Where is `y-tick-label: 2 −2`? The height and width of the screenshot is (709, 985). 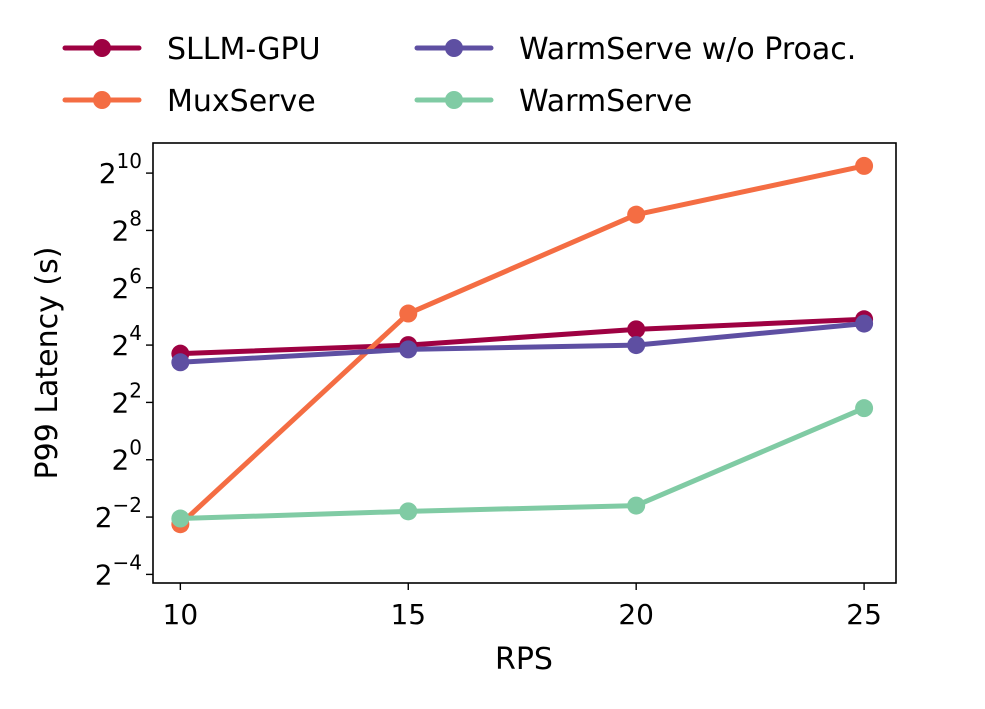
y-tick-label: 2 −2 is located at coordinates (118, 513).